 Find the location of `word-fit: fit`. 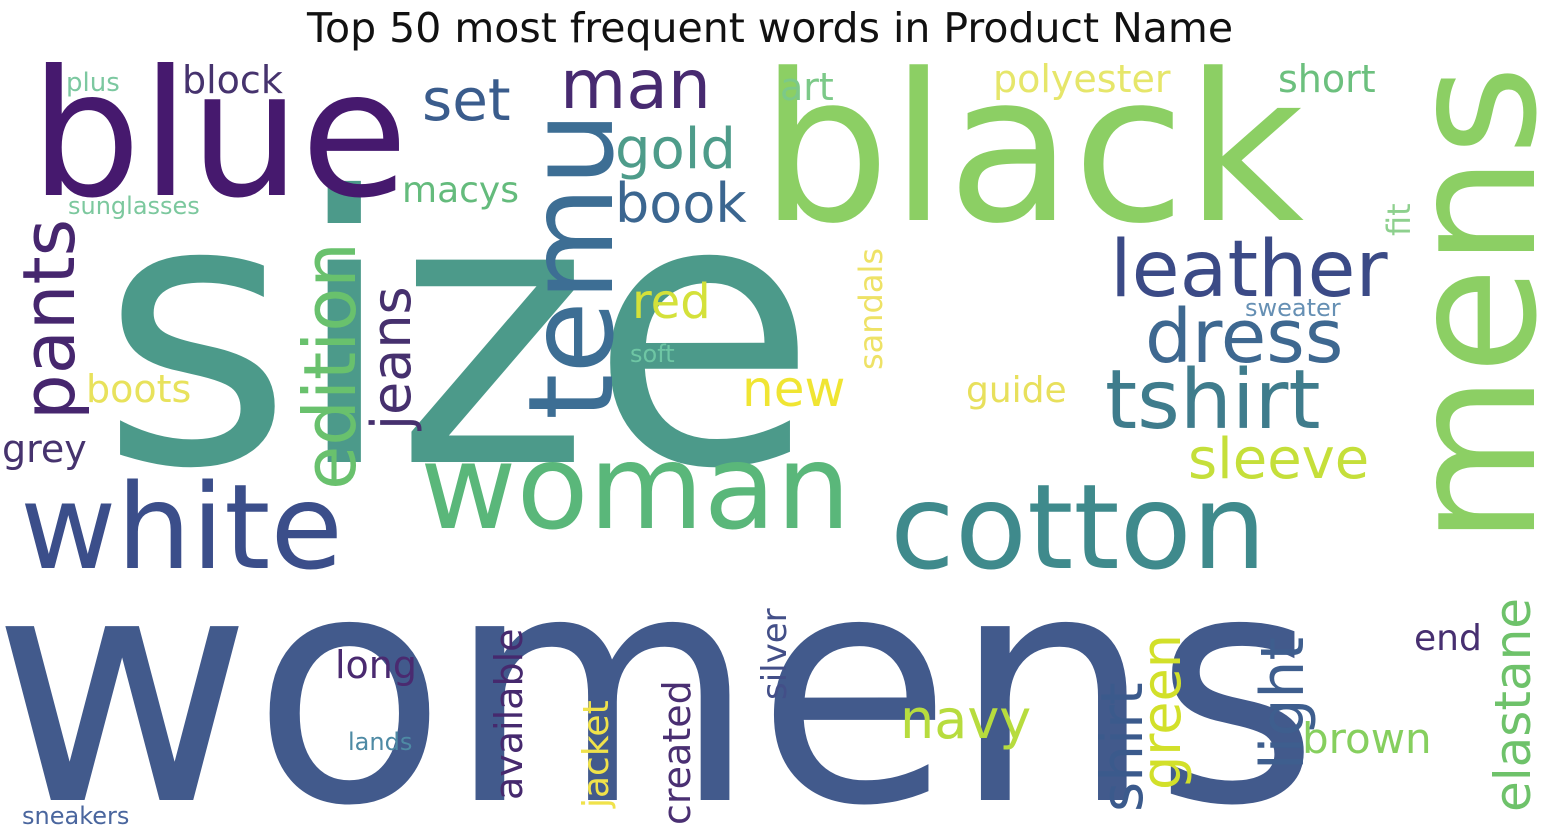

word-fit: fit is located at coordinates (1399, 219).